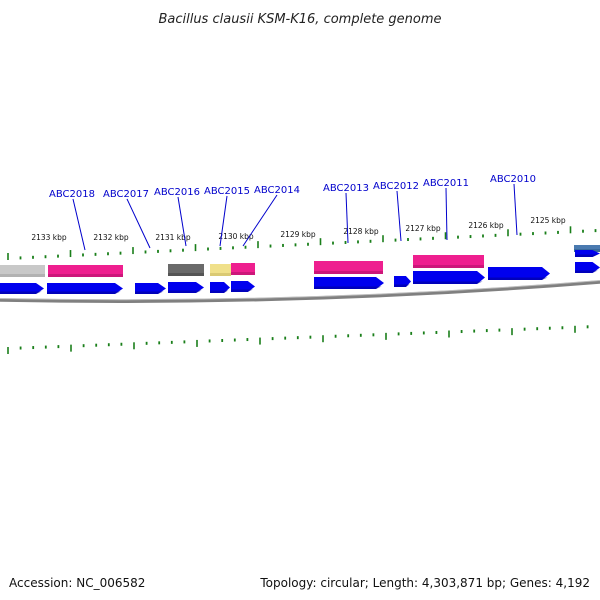  Describe the element at coordinates (173, 237) in the screenshot. I see `kbp-tick-label: 2131 kbp` at that location.